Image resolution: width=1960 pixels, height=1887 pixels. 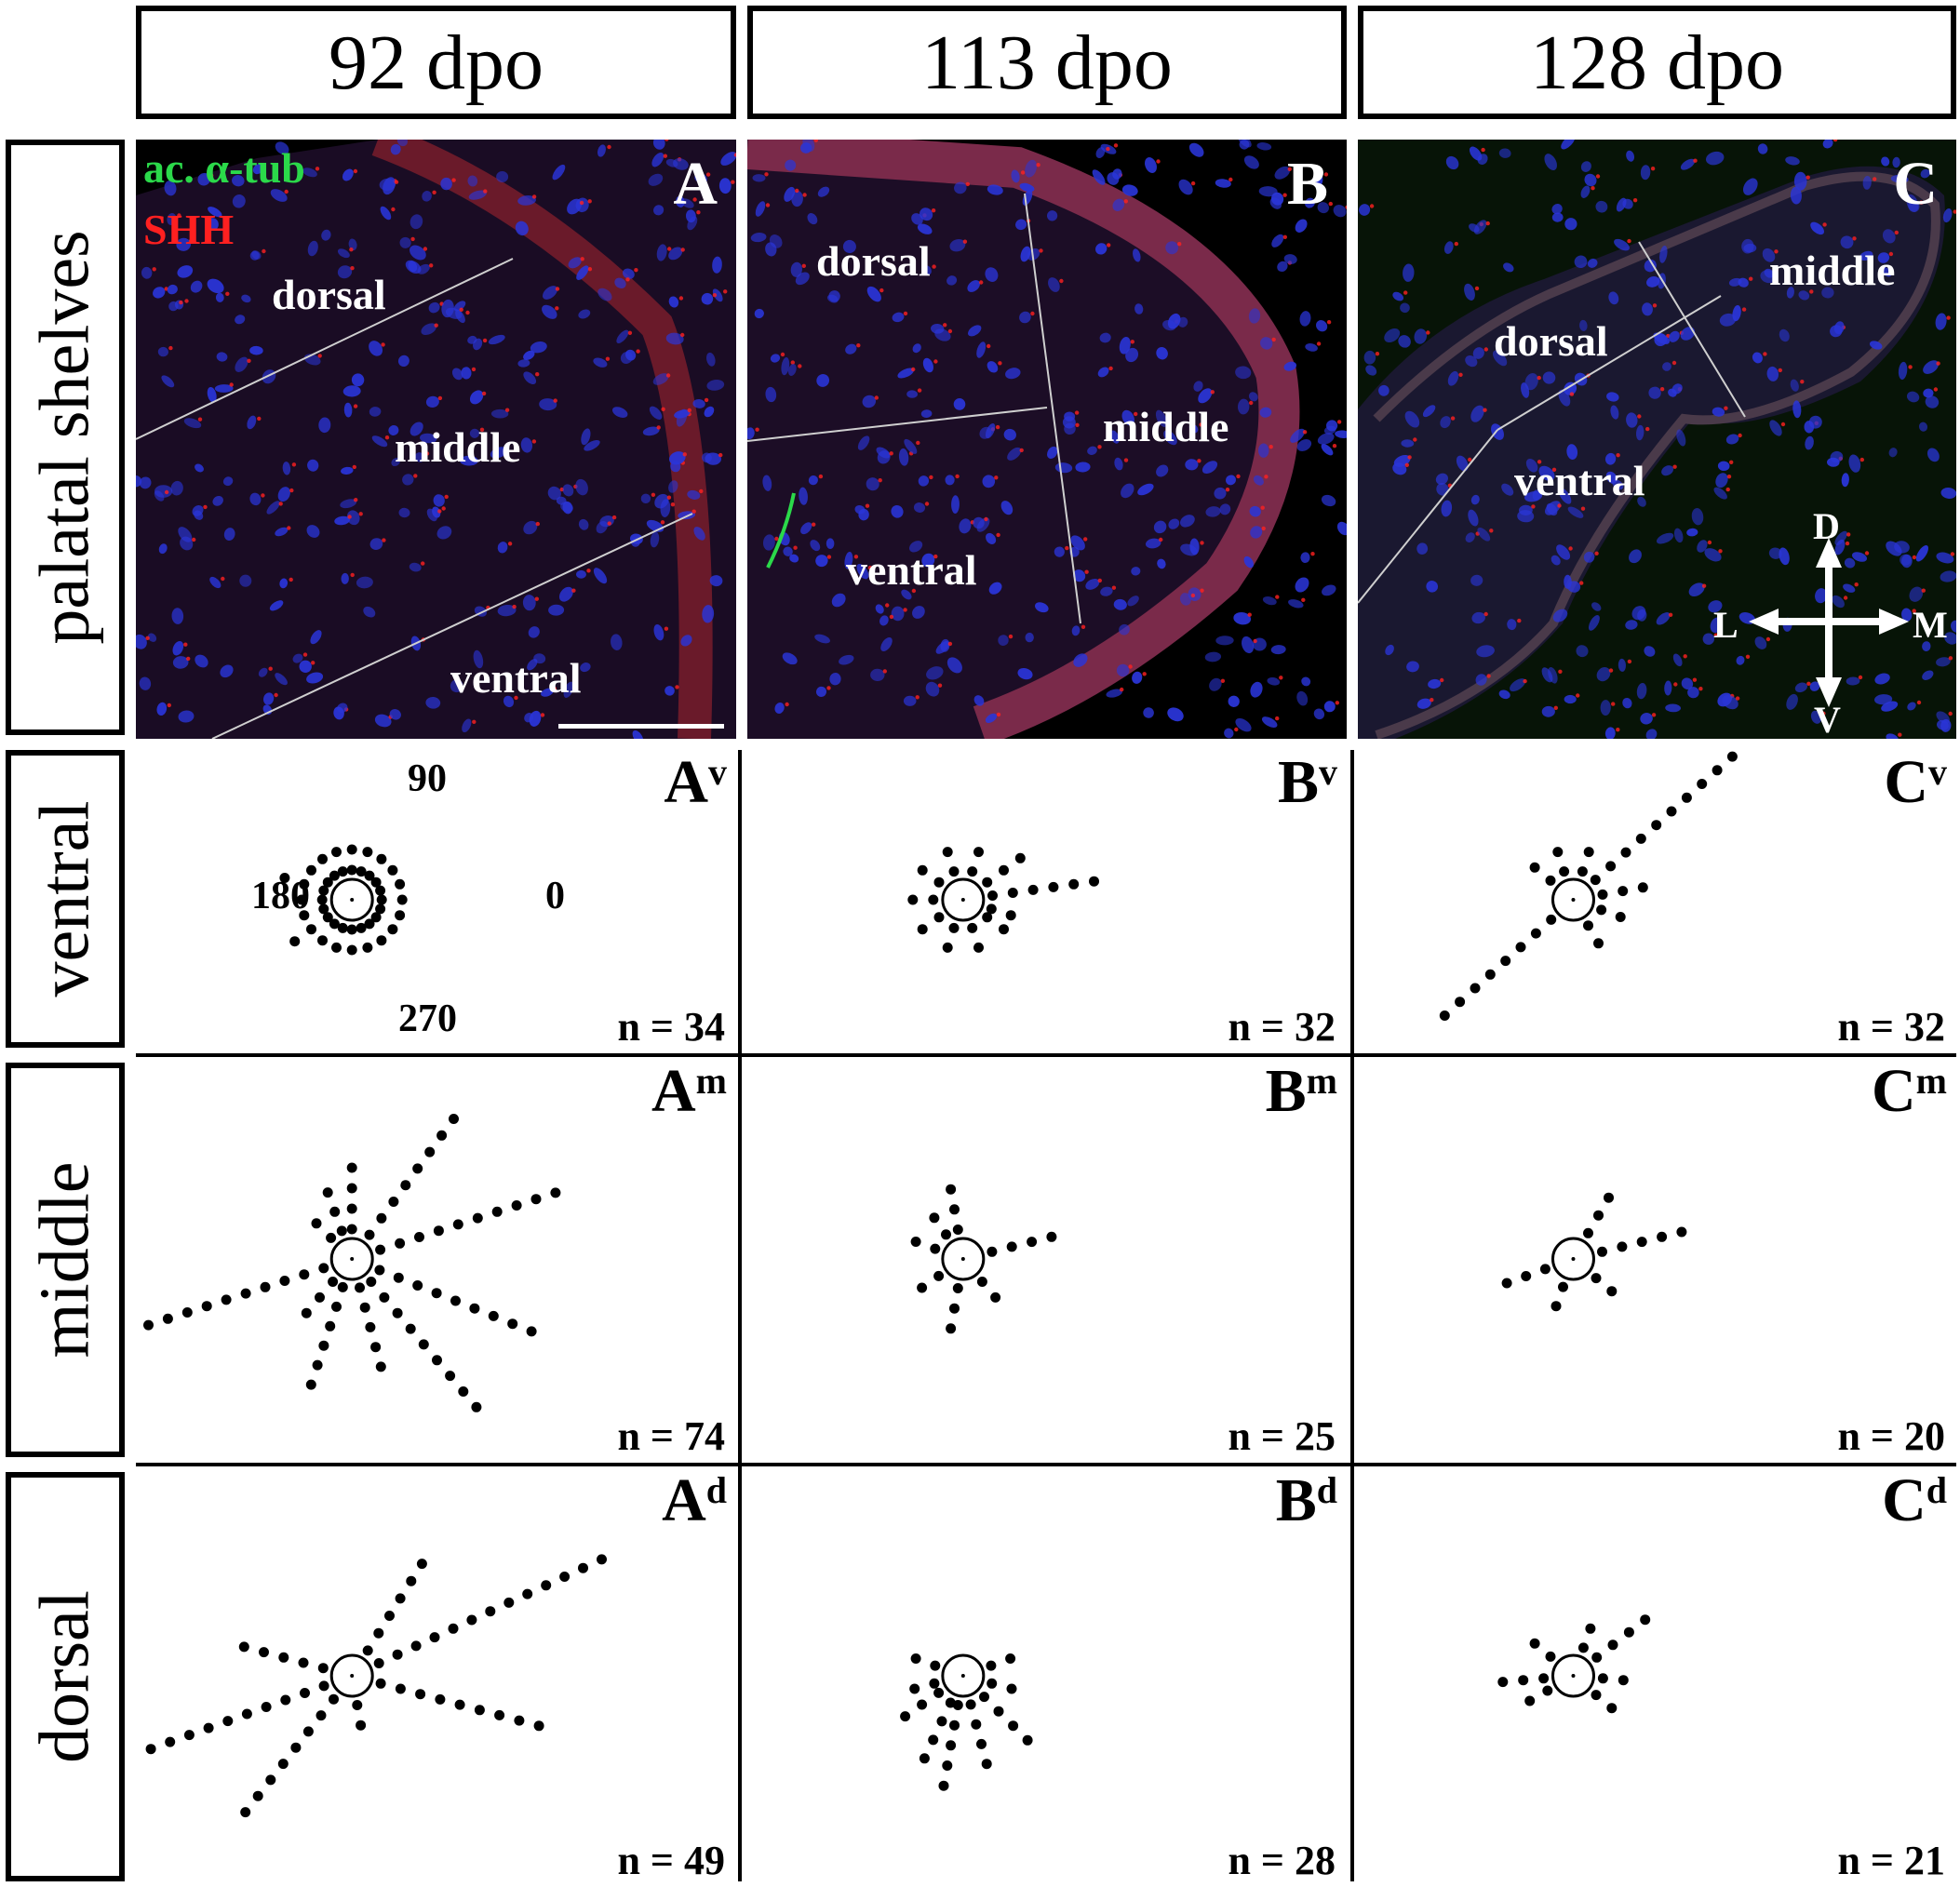 What do you see at coordinates (436, 900) in the screenshot?
I see `rose-panel-Av: 90 180 0 270 Av n = 34` at bounding box center [436, 900].